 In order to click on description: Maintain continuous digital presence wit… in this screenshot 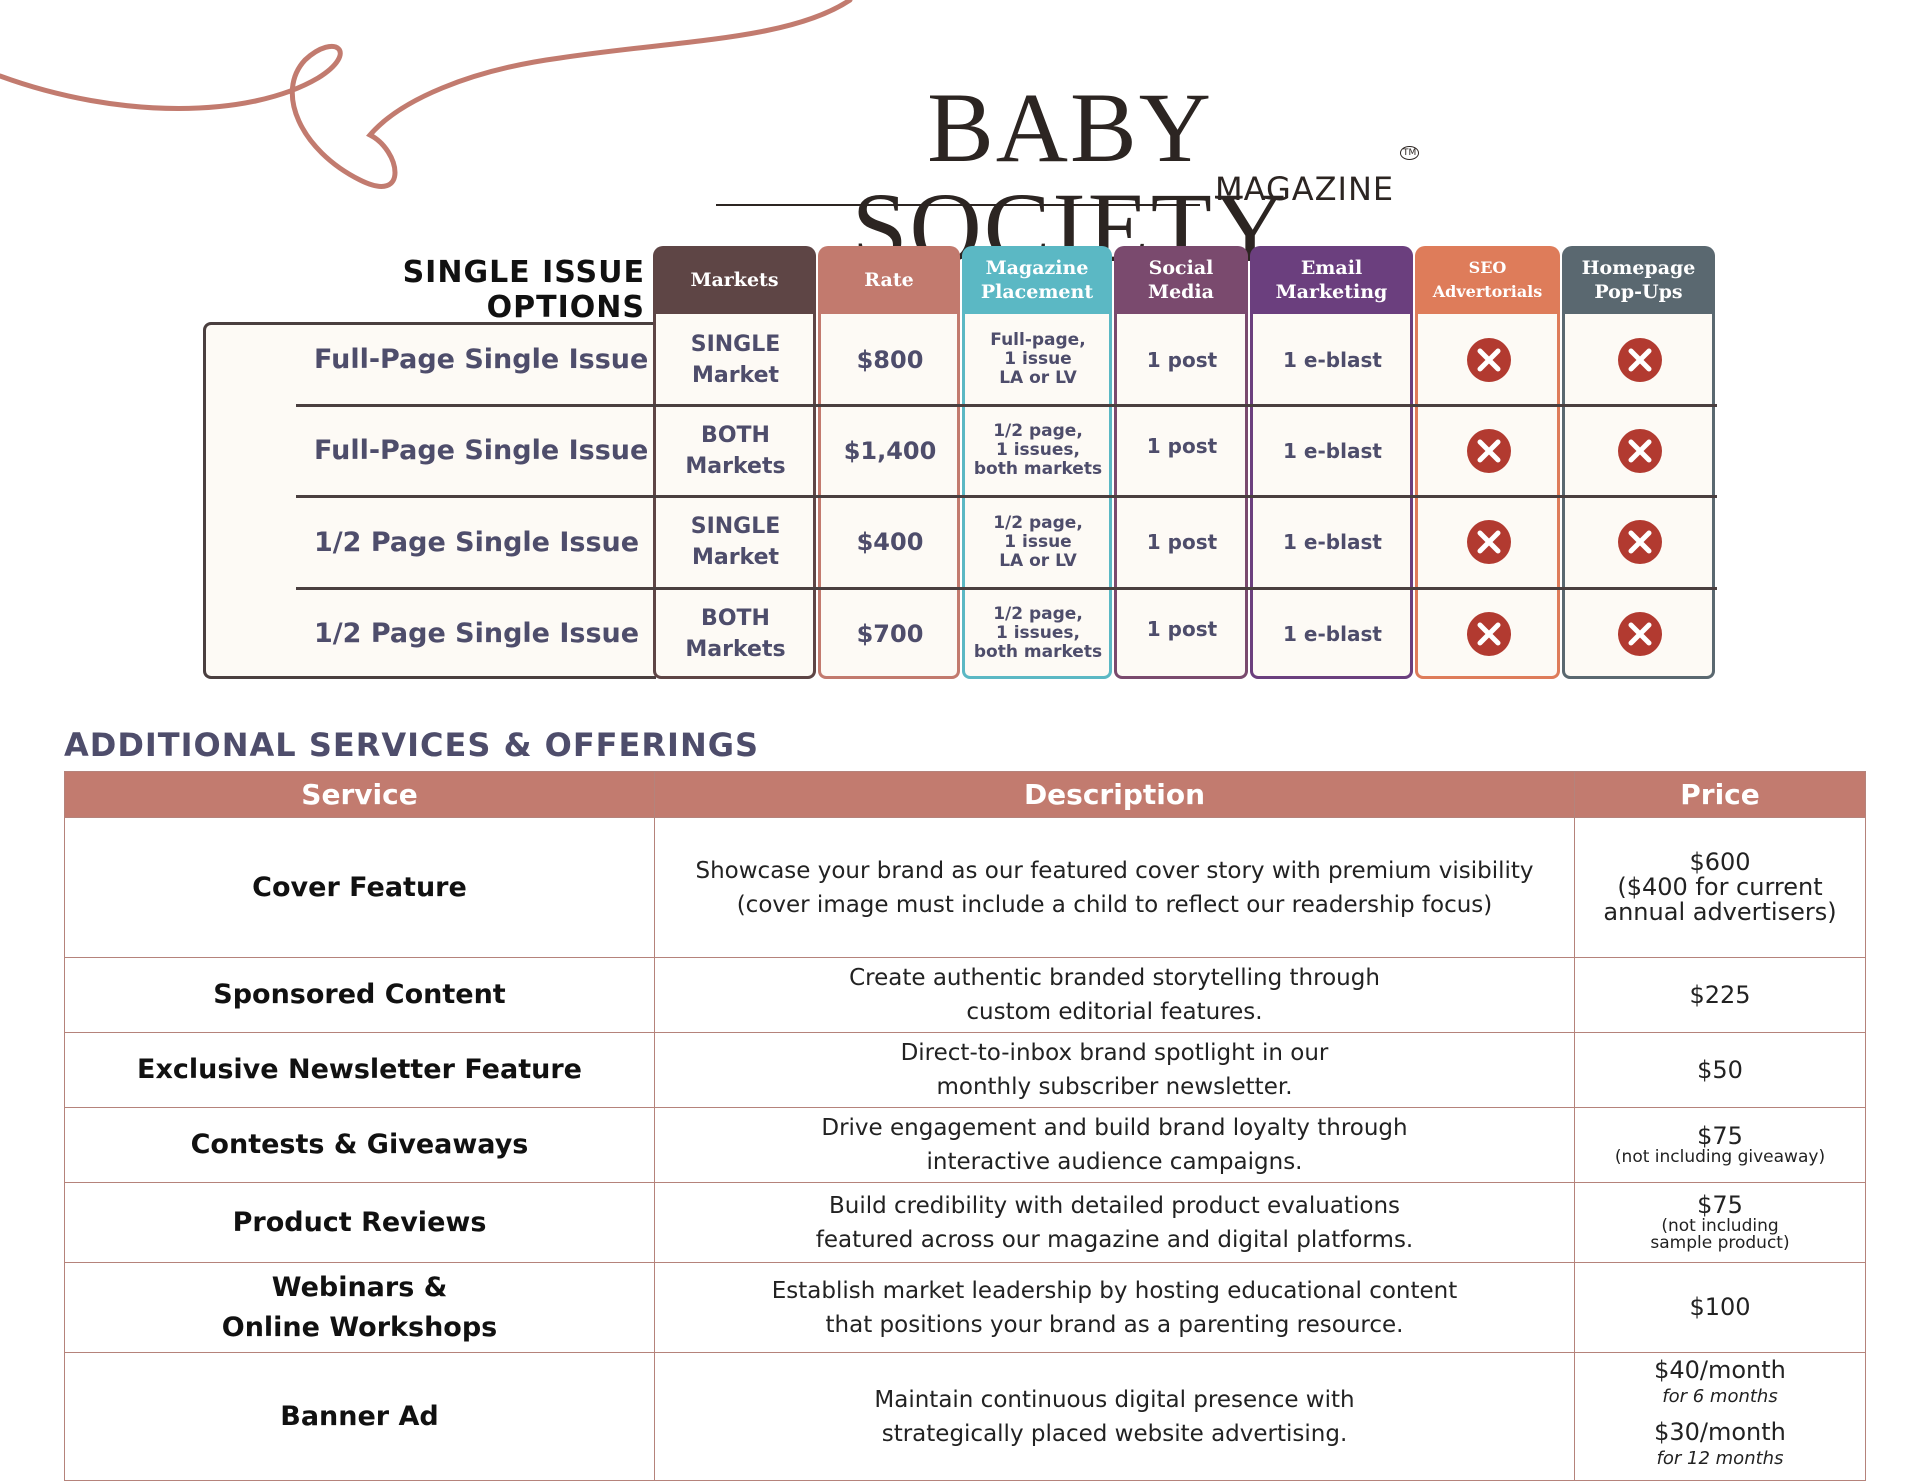, I will do `click(1114, 1416)`.